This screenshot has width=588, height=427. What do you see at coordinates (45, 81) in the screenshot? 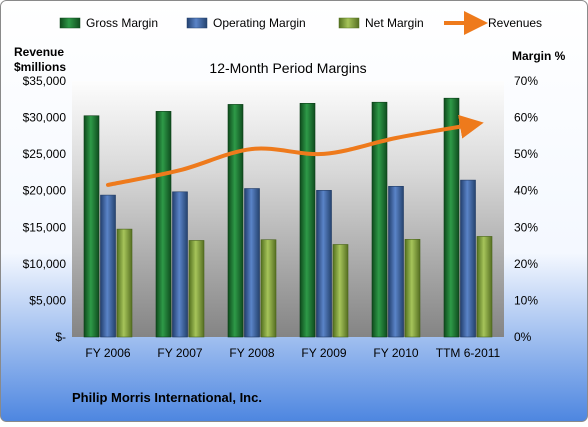
I see `left-tick-label: $35,000` at bounding box center [45, 81].